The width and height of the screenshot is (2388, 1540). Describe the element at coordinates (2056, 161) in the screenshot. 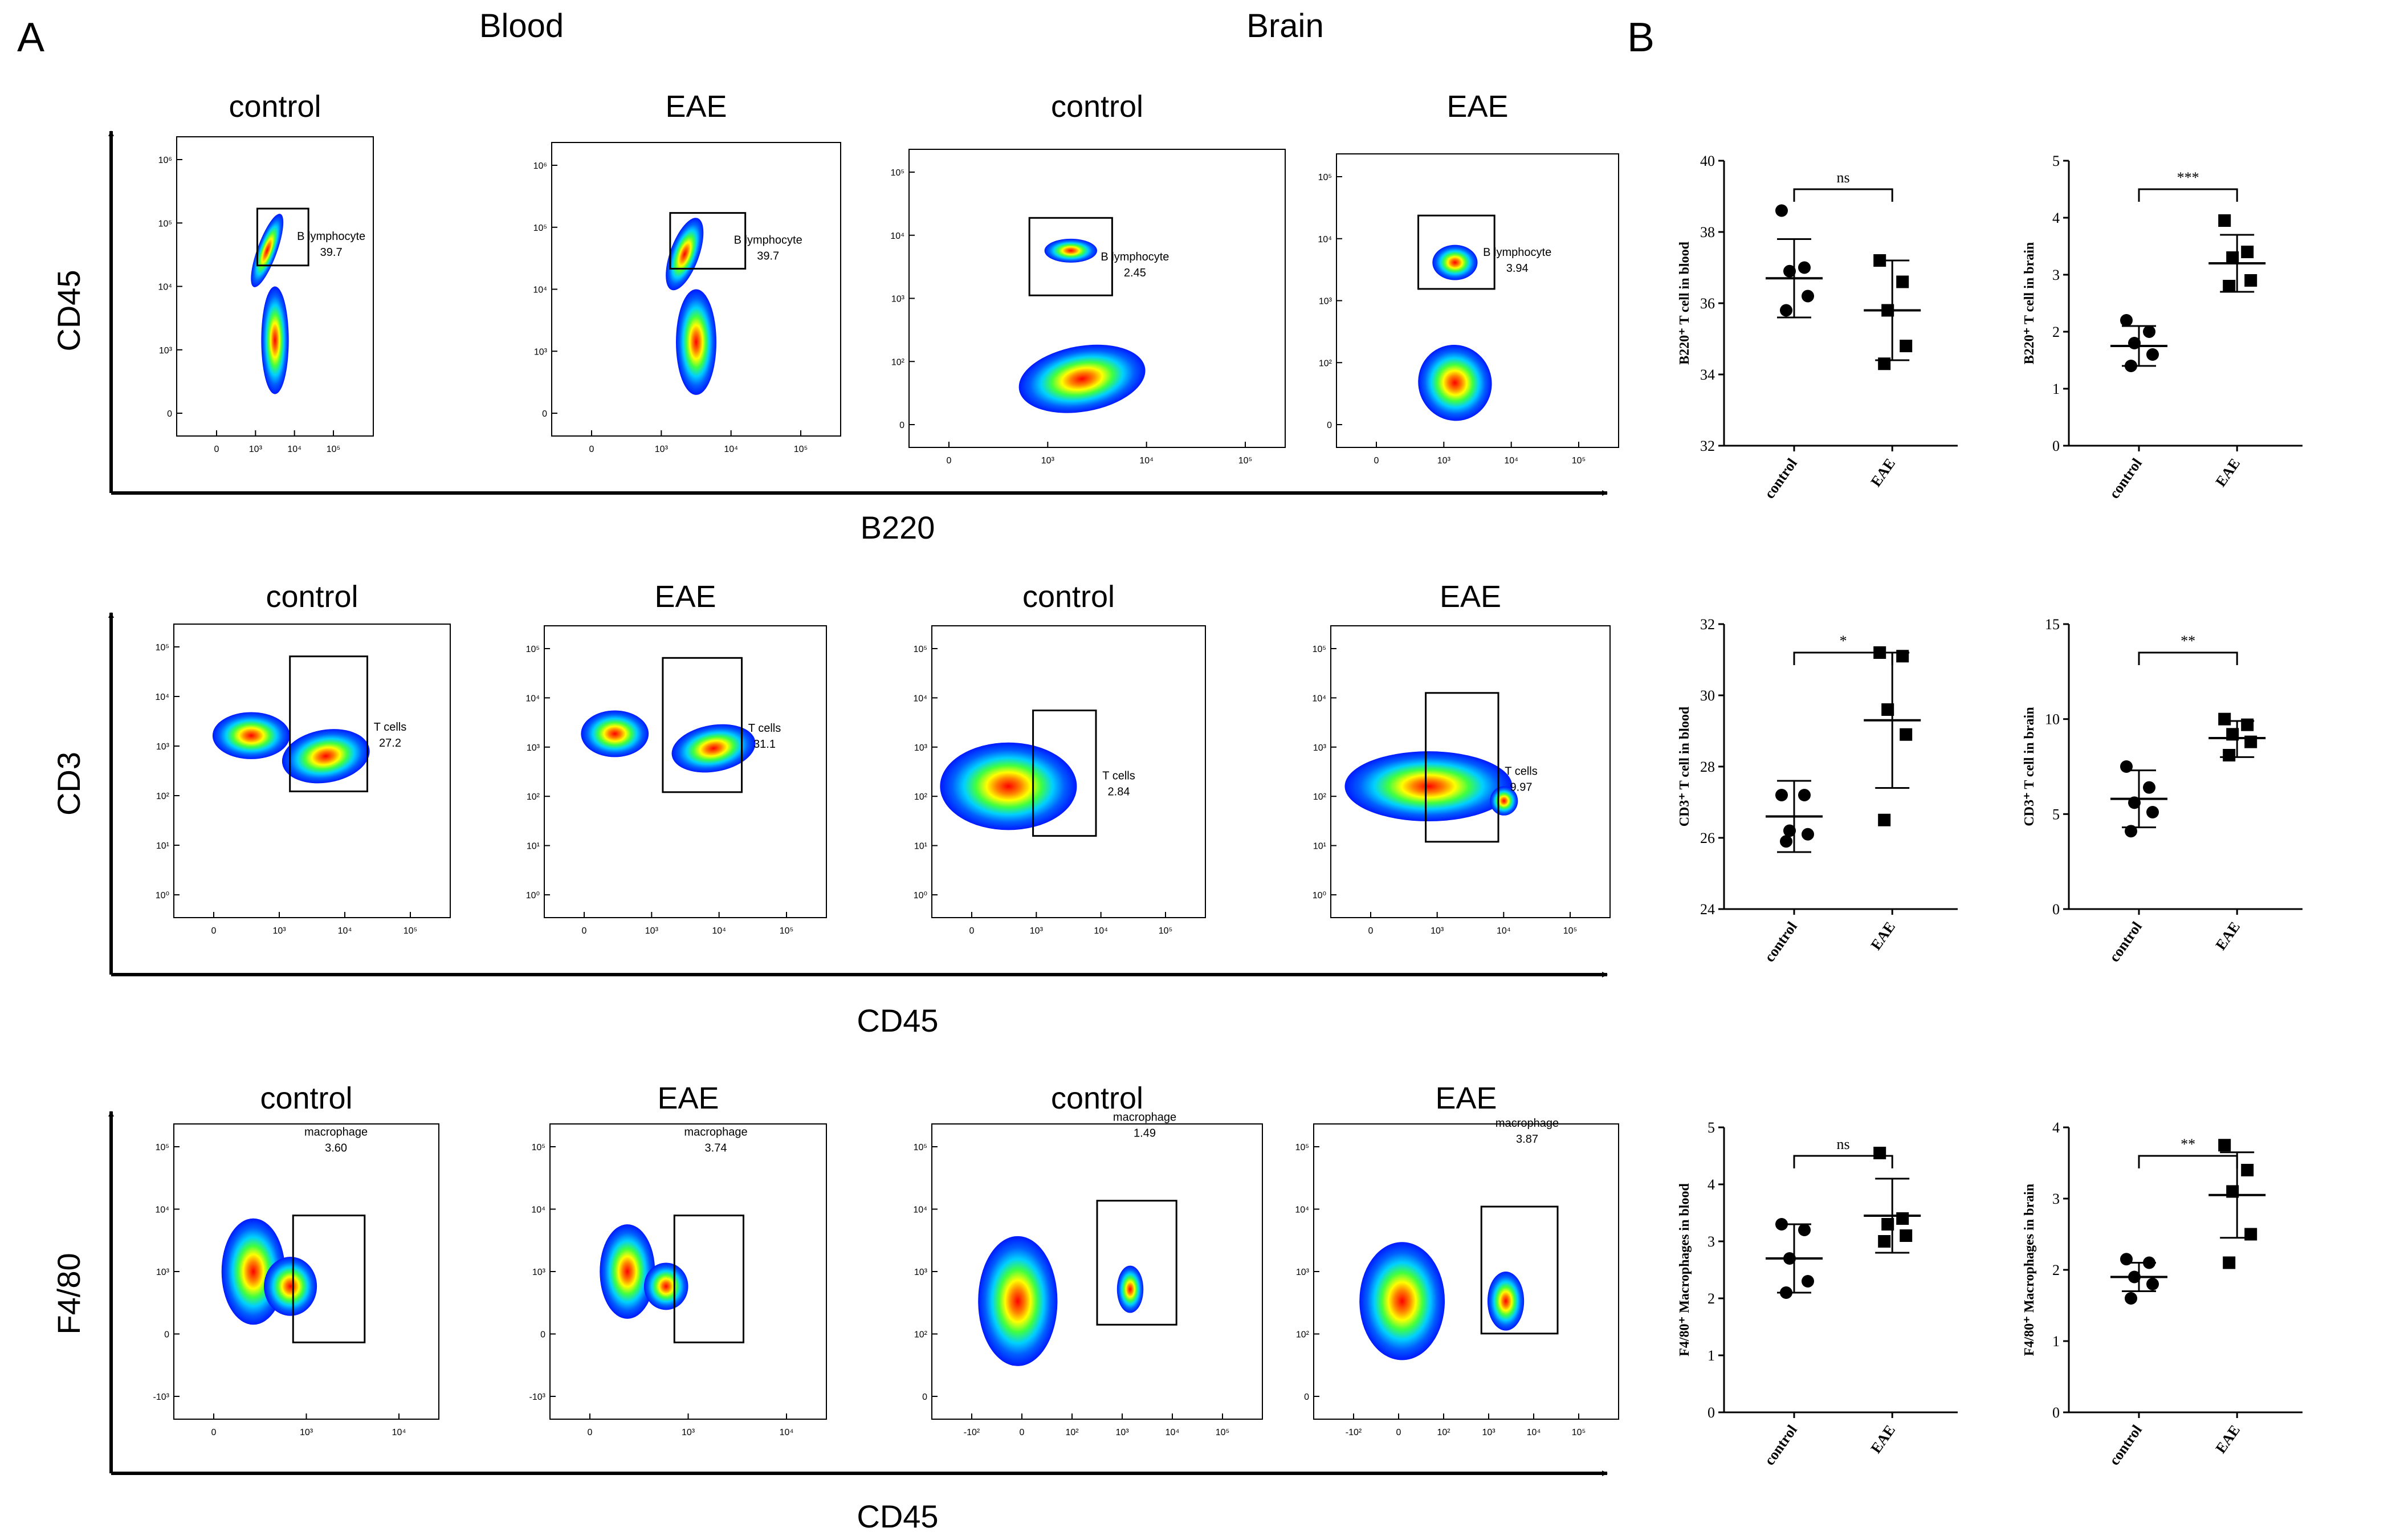

I see `scatter-y-tick-label: 5` at that location.